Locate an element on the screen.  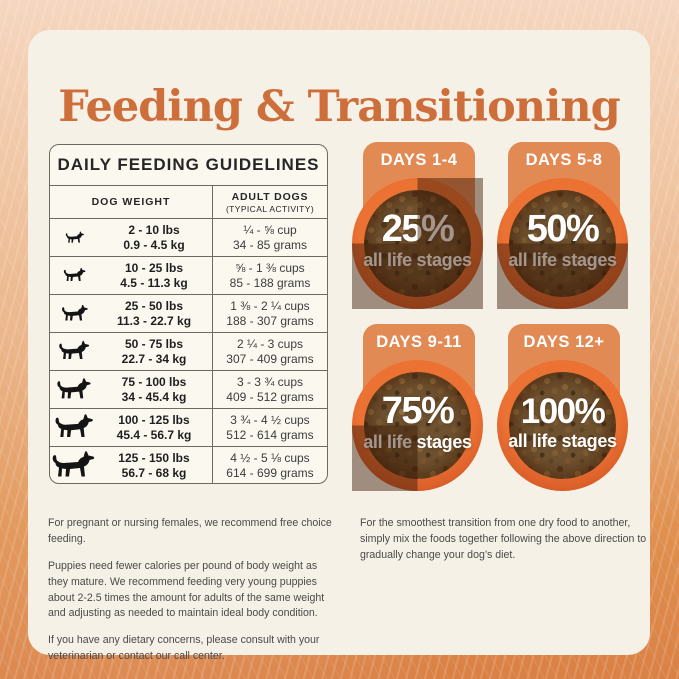
dog-weight-range: 10 - 25 lbs 4.5 - 11.3 kg is located at coordinates (154, 275).